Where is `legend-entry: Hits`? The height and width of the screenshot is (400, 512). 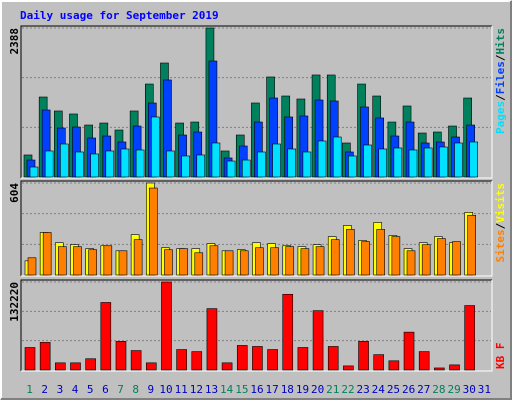 legend-entry: Hits is located at coordinates (500, 41).